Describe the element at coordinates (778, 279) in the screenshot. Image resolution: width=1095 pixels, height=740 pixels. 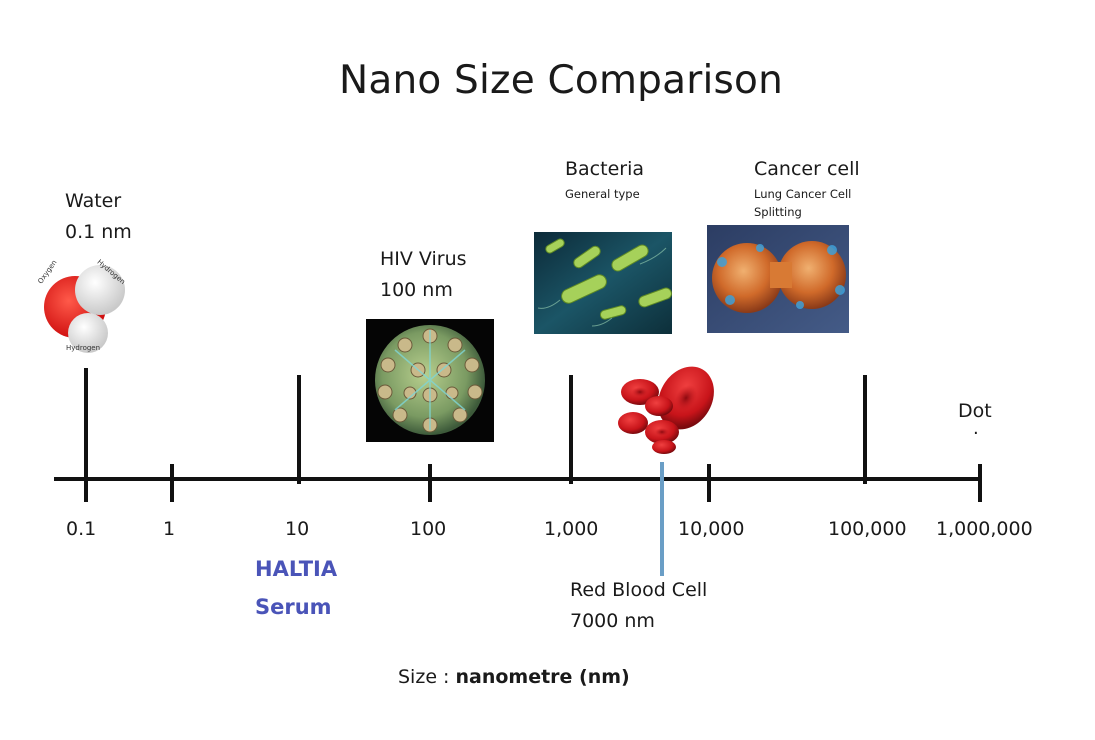
I see `cancer-cell-illustration` at that location.